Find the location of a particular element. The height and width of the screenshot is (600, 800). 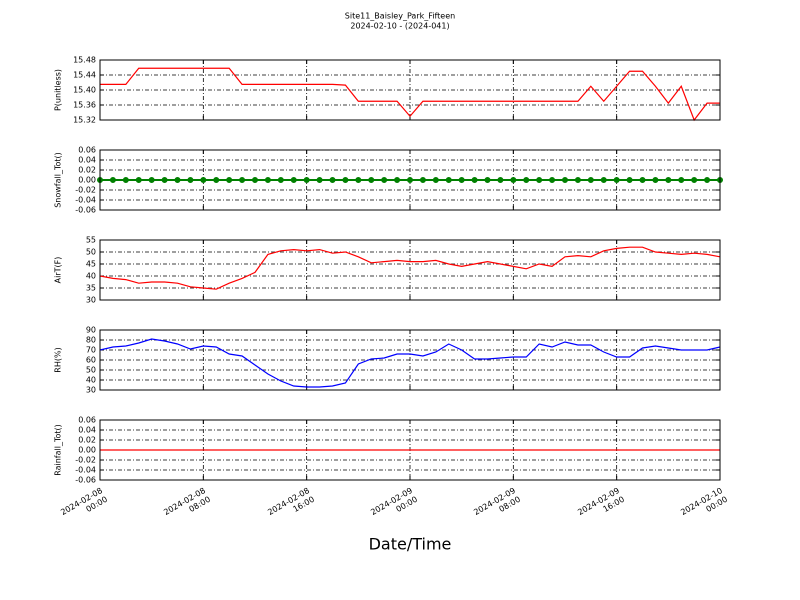

y-tick-label: 15.36 is located at coordinates (84, 105).